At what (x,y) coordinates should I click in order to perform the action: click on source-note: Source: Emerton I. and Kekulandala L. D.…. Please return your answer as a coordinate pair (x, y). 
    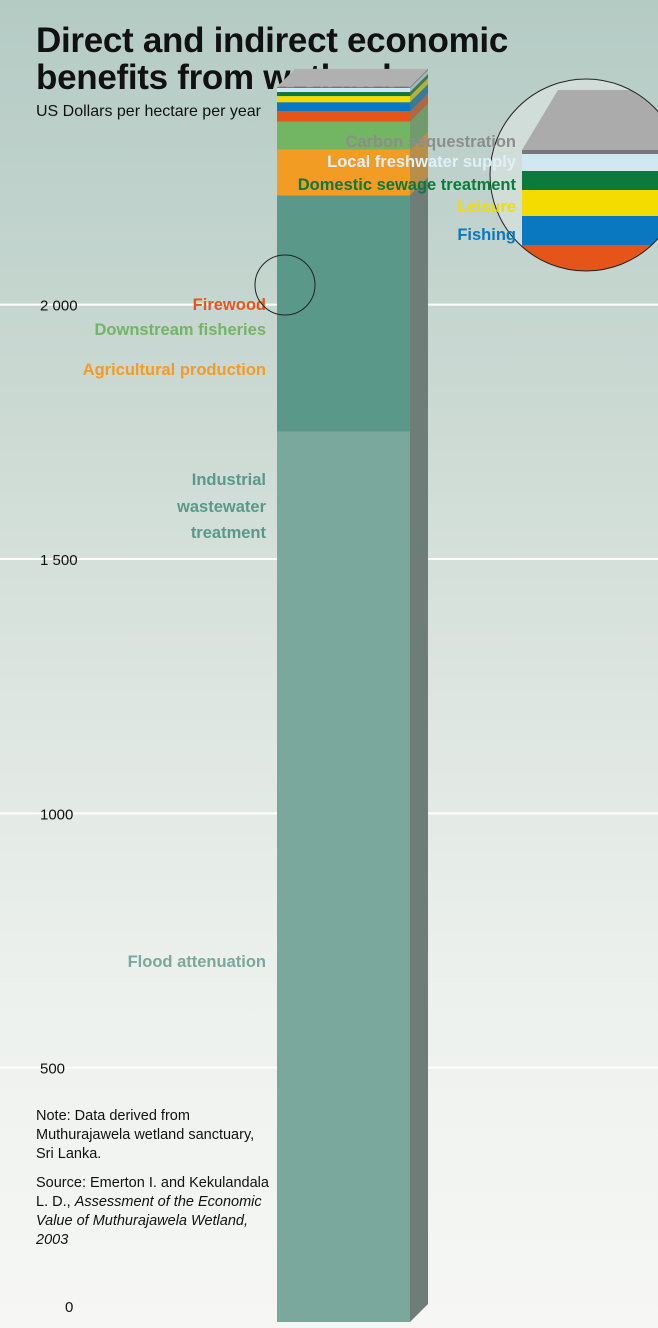
    Looking at the image, I should click on (153, 1212).